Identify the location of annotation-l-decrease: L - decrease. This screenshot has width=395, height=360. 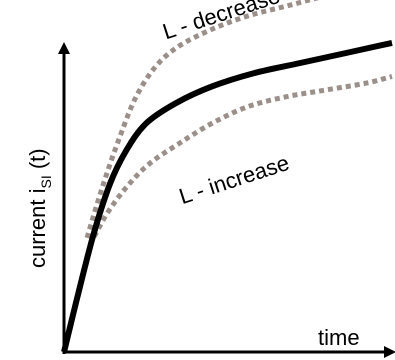
(221, 22).